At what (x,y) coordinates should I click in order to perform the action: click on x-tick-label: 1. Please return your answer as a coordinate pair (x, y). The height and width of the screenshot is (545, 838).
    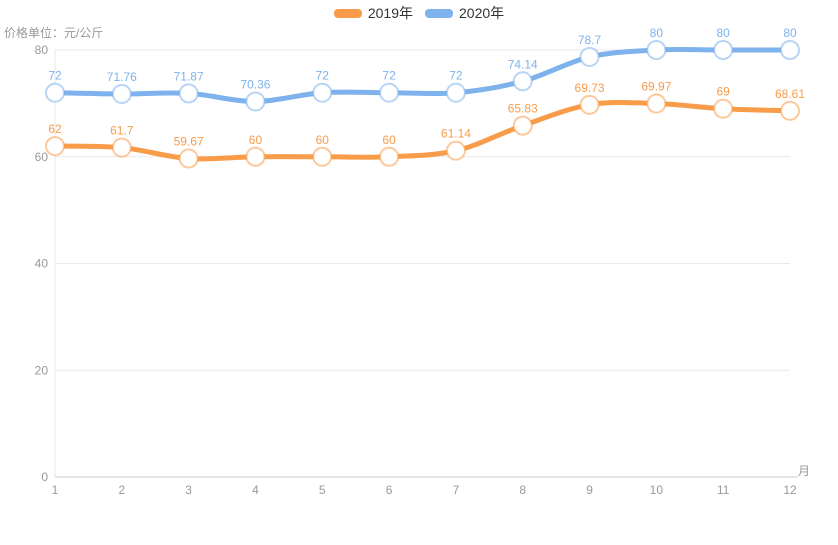
    Looking at the image, I should click on (55, 490).